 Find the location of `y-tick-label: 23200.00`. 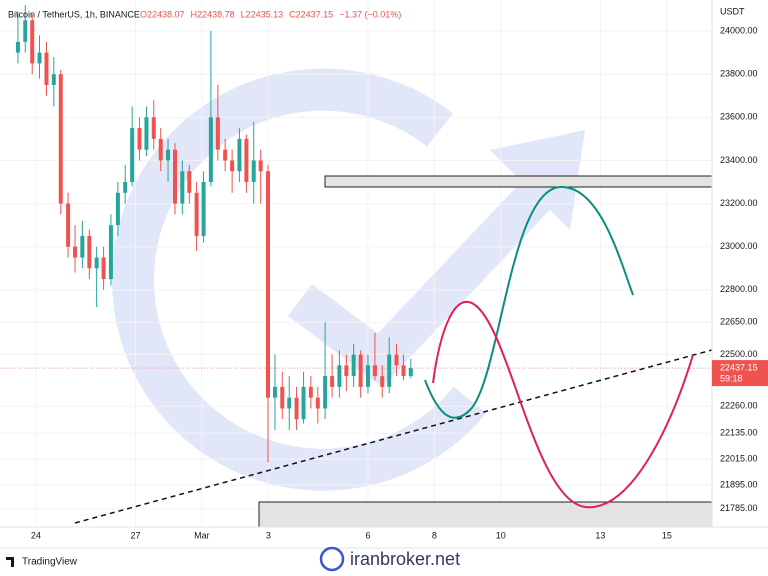

y-tick-label: 23200.00 is located at coordinates (739, 203).